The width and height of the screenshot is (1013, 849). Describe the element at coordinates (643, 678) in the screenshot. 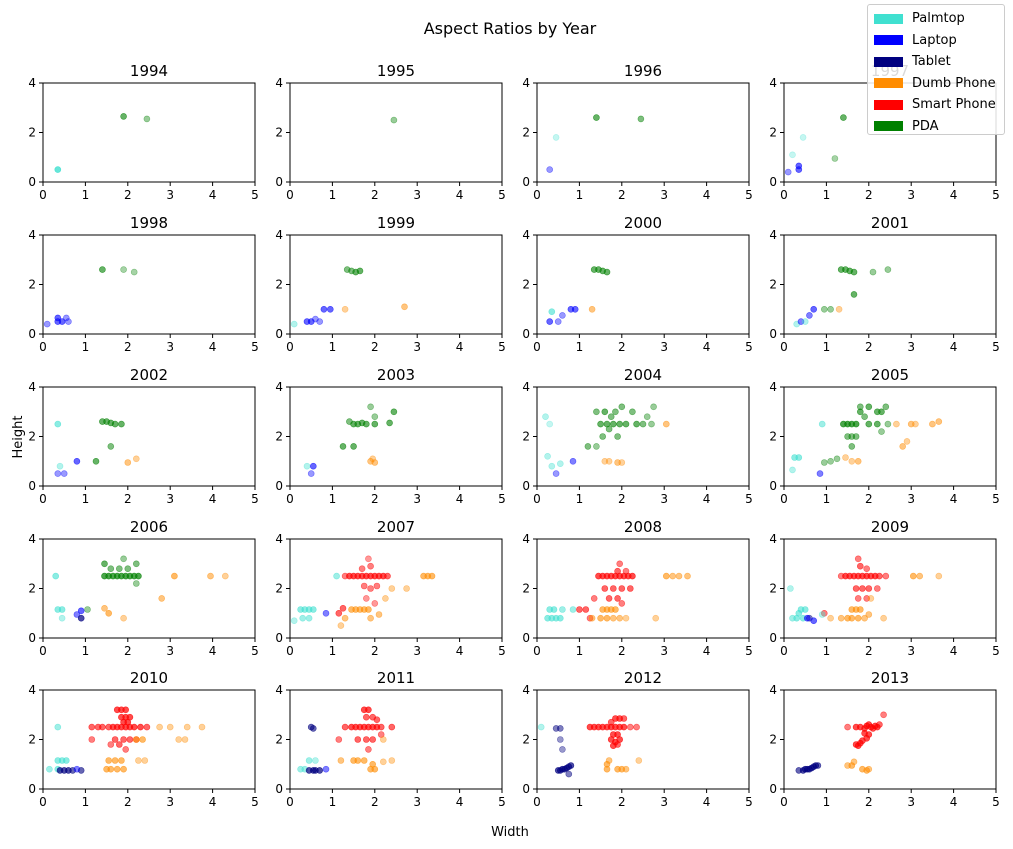

I see `subplot-title: 2012` at that location.